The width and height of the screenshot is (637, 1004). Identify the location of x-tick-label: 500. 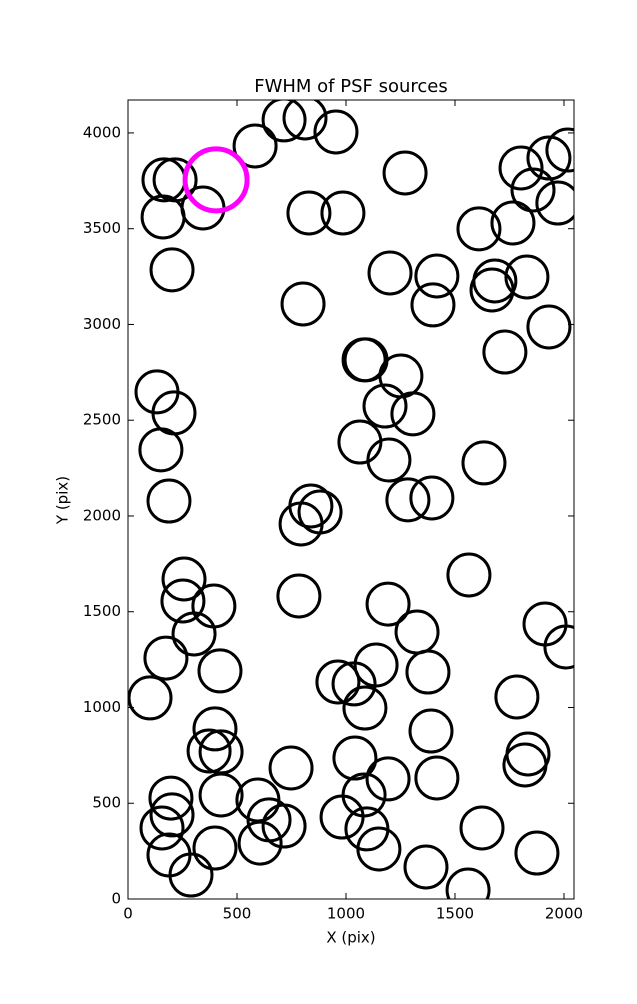
(237, 914).